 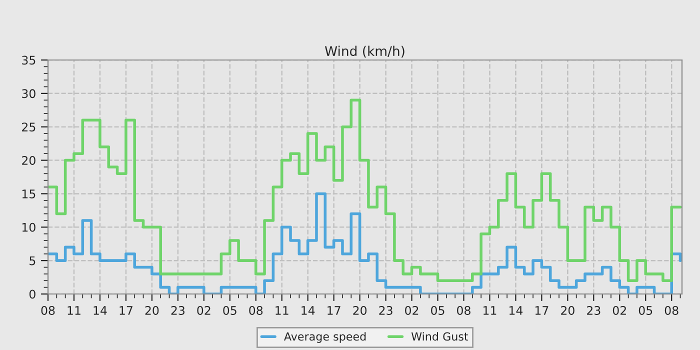 What do you see at coordinates (29, 60) in the screenshot?
I see `y-tick-label: 35` at bounding box center [29, 60].